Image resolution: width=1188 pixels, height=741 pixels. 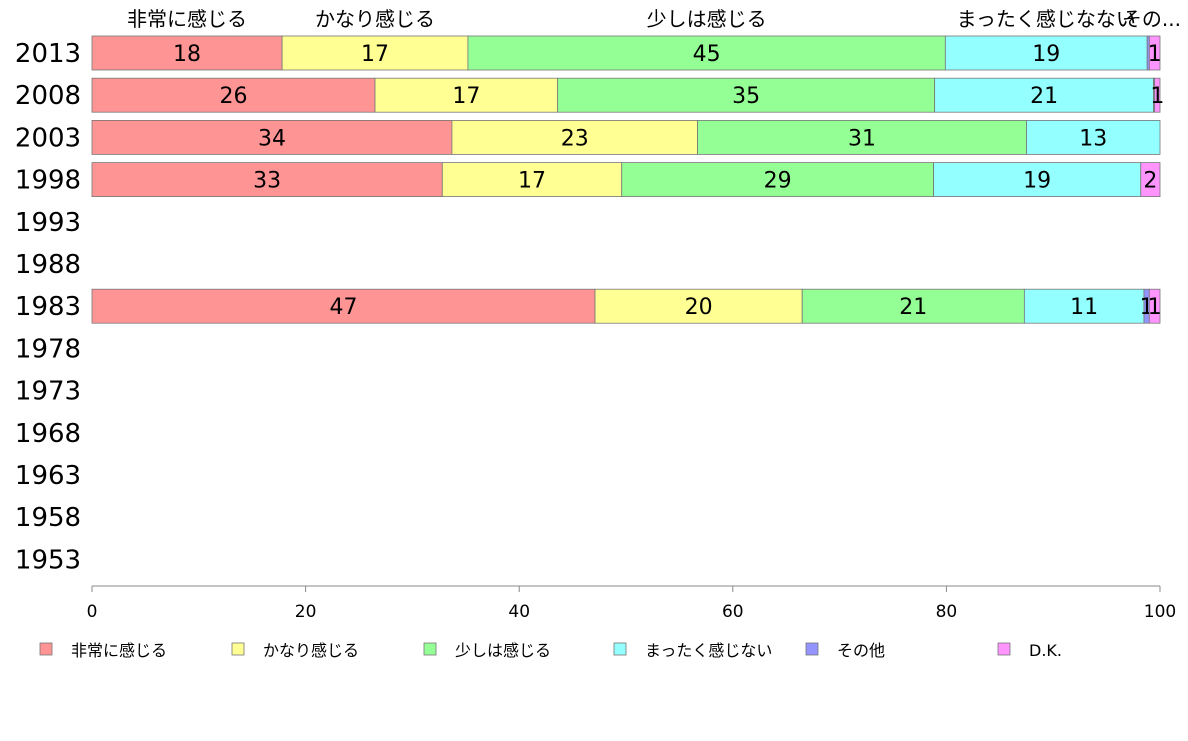 I want to click on data-label: 31, so click(x=862, y=138).